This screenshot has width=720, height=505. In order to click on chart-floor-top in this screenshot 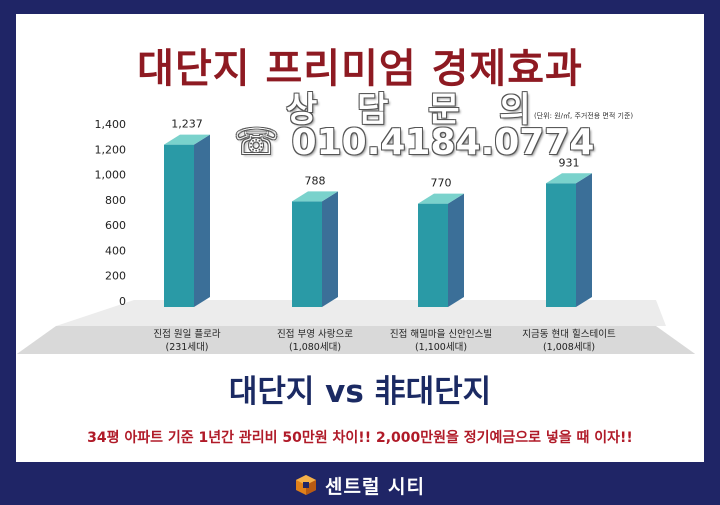, I will do `click(361, 313)`.